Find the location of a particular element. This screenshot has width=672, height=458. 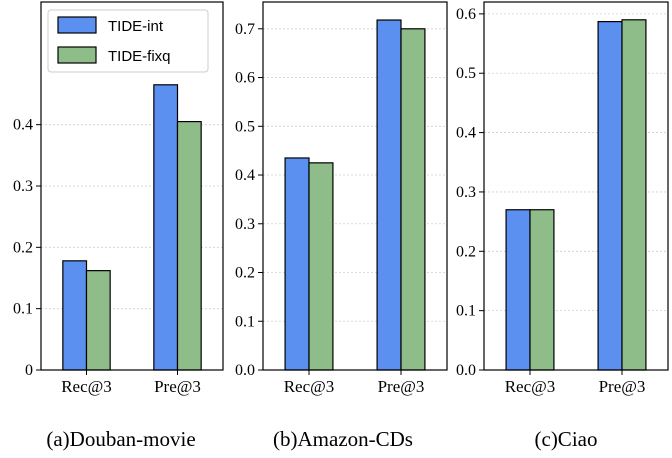

bar-ciao-pre3-tide-fixq is located at coordinates (634, 195).